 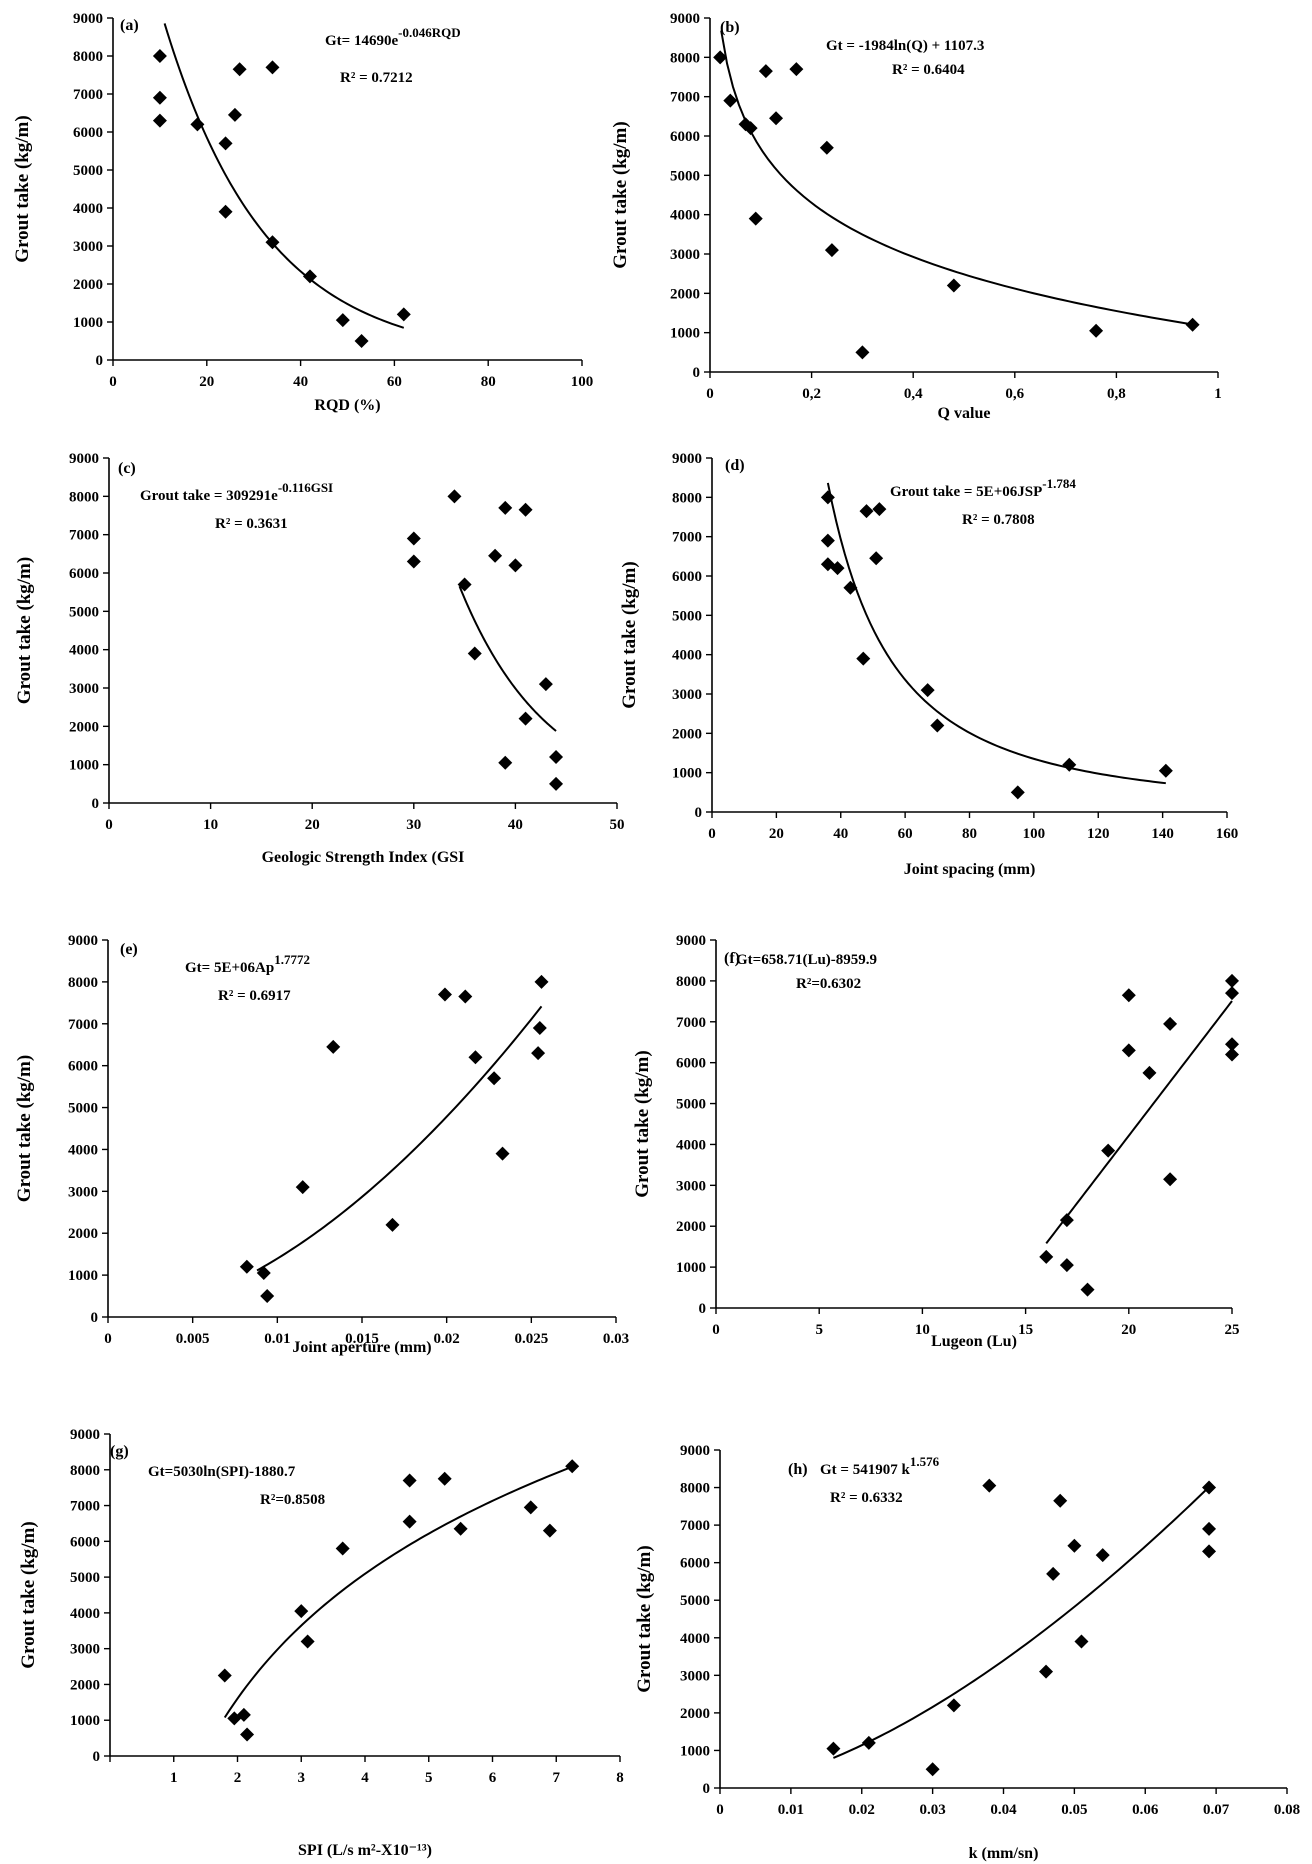 I want to click on r-squared-label: R² = 0.6404, so click(x=928, y=70).